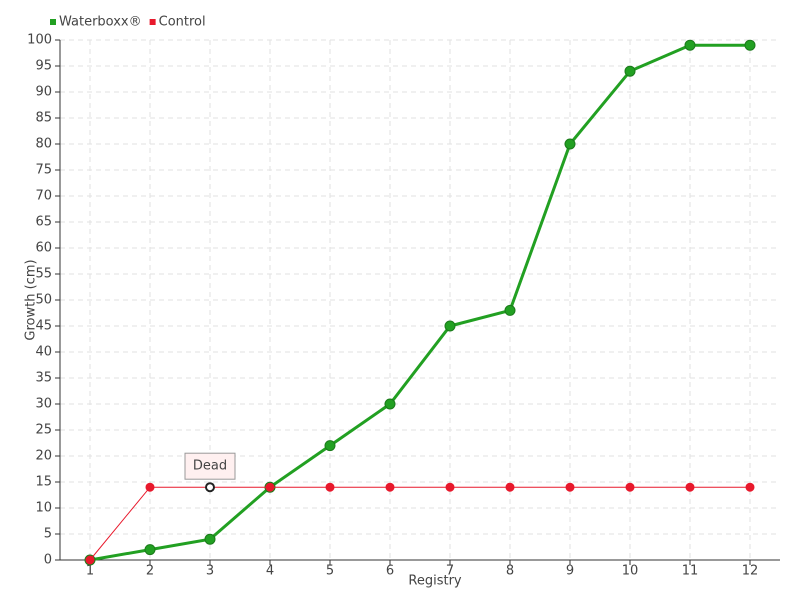 This screenshot has width=800, height=600. I want to click on y-tick-label: 15, so click(43, 482).